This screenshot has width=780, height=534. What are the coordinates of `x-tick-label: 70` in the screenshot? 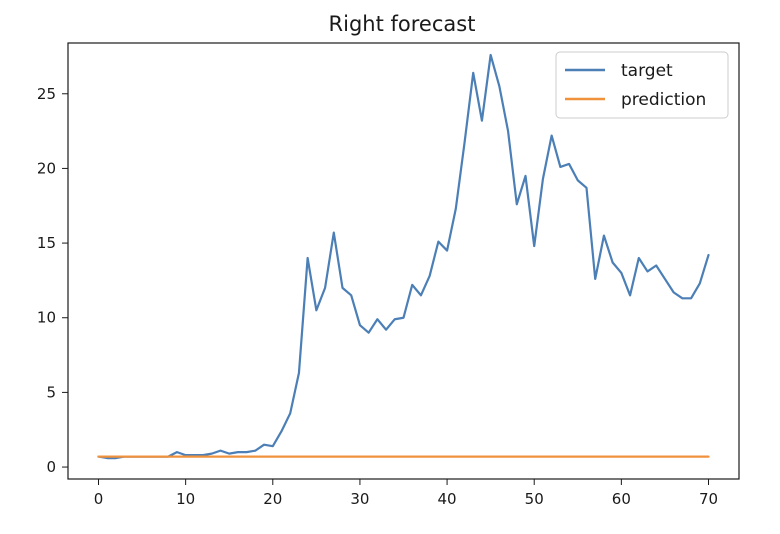 It's located at (708, 499).